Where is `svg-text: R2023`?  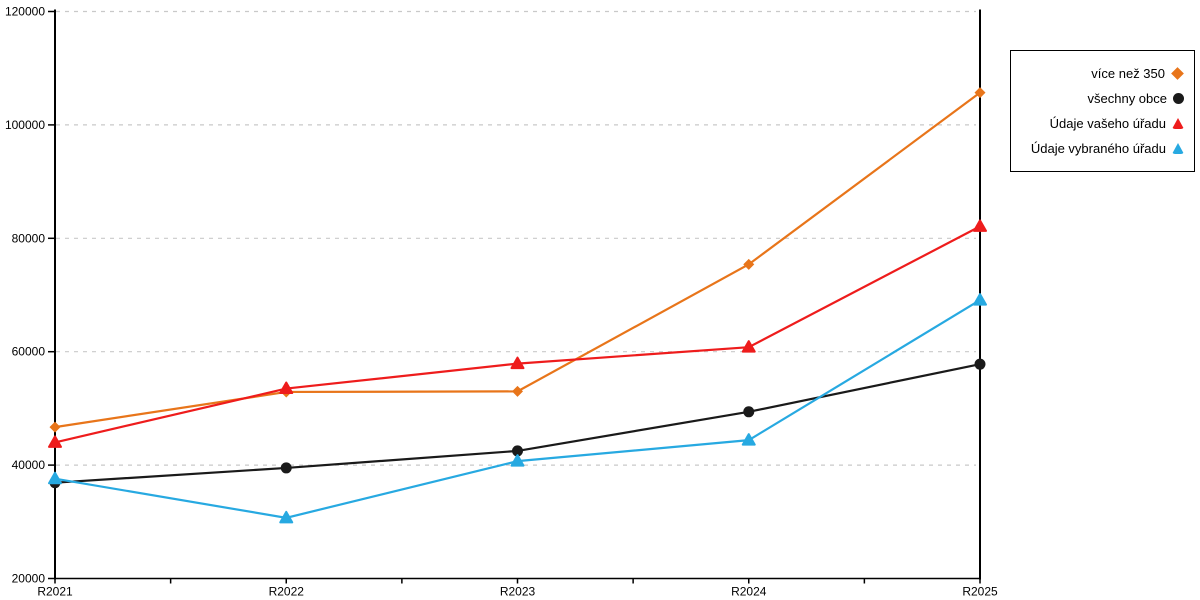
svg-text: R2023 is located at coordinates (518, 592).